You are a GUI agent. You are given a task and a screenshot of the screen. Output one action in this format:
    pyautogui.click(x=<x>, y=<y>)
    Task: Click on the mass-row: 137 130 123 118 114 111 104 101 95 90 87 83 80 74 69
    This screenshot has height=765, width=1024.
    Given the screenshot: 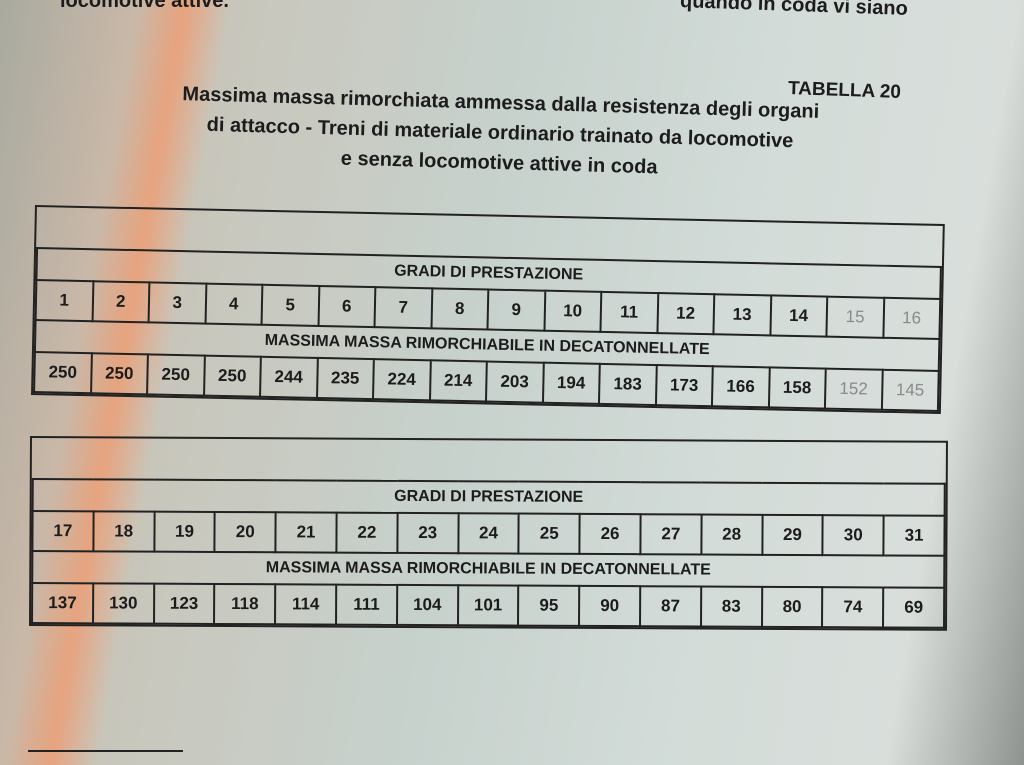 What is the action you would take?
    pyautogui.click(x=488, y=605)
    